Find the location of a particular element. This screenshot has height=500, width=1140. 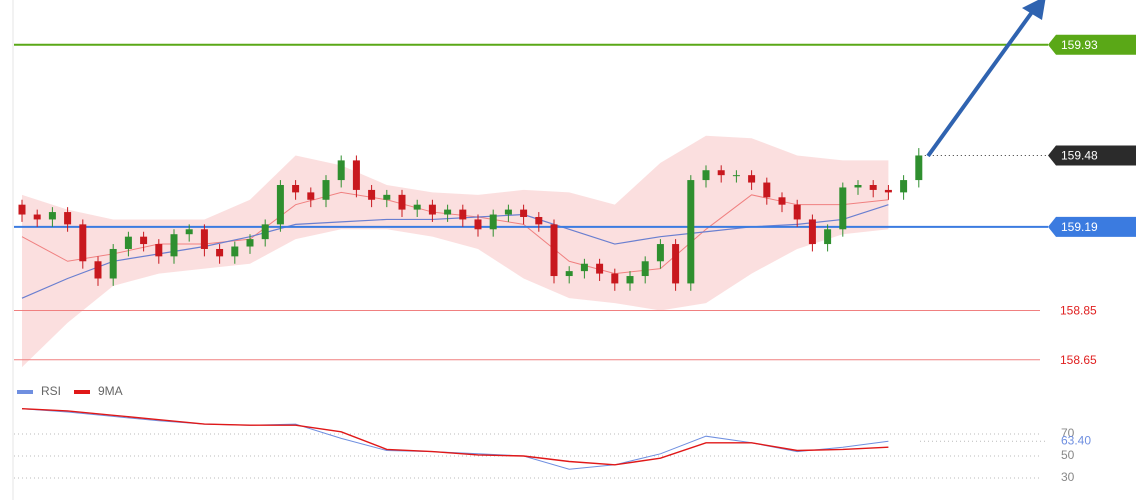

rsi-tick-label: 50 is located at coordinates (1068, 455).